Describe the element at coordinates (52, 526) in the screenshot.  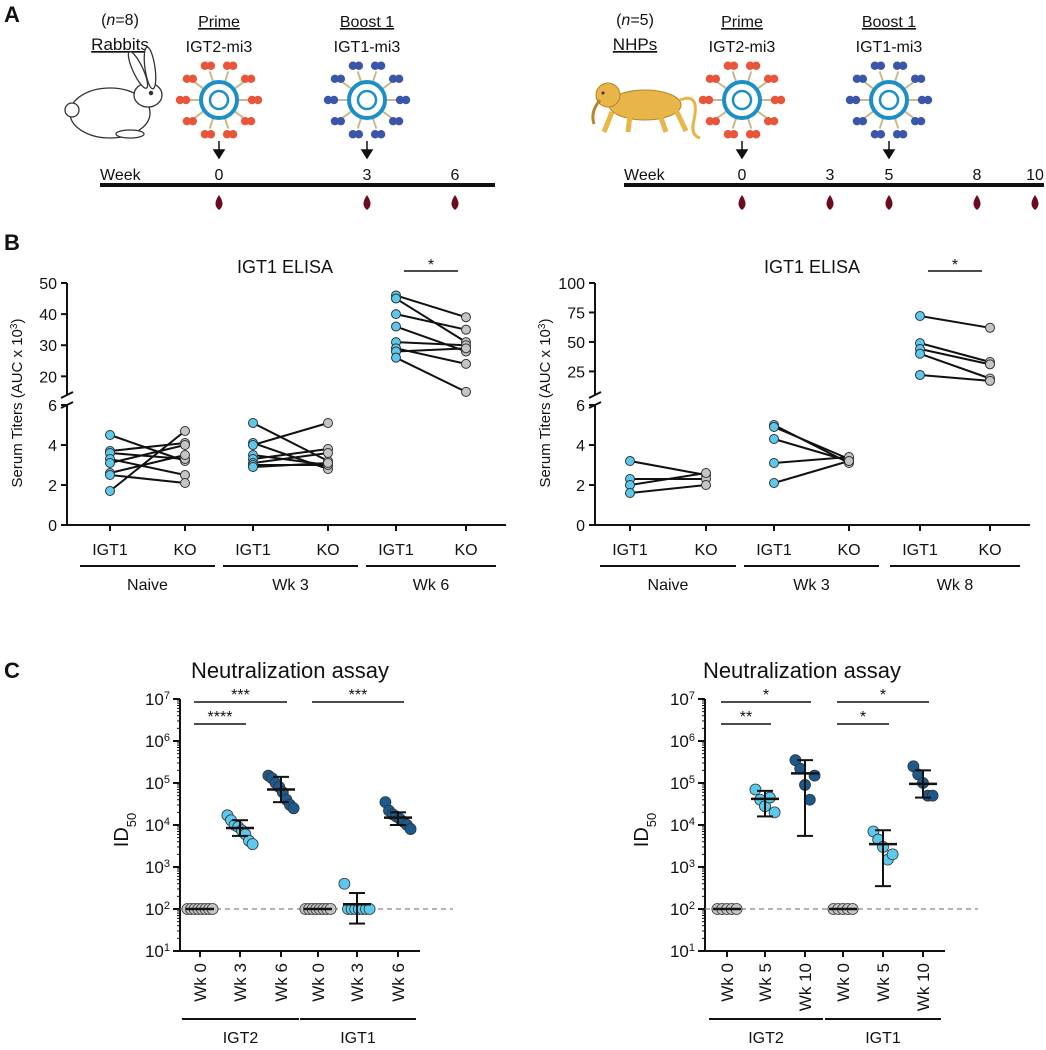
I see `elisa-rabbit-y-tick-label: 0` at that location.